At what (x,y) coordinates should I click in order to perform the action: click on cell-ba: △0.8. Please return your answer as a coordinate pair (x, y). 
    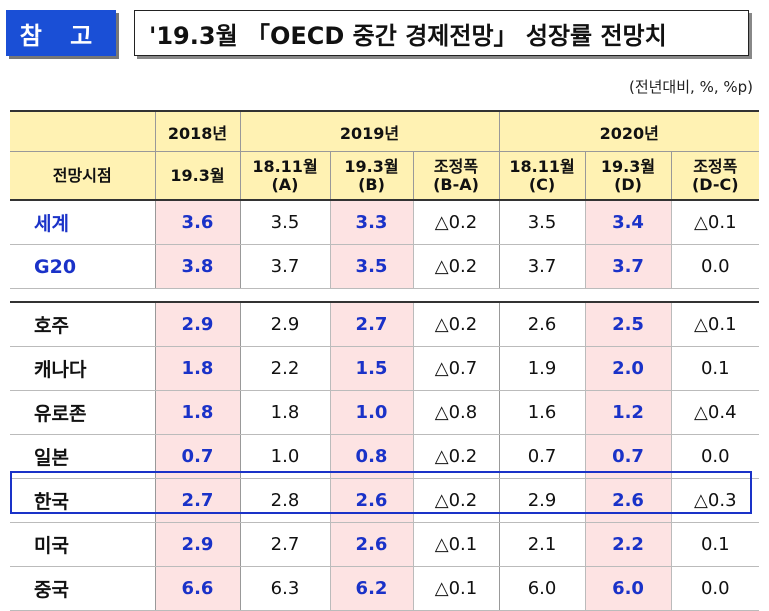
    Looking at the image, I should click on (456, 412).